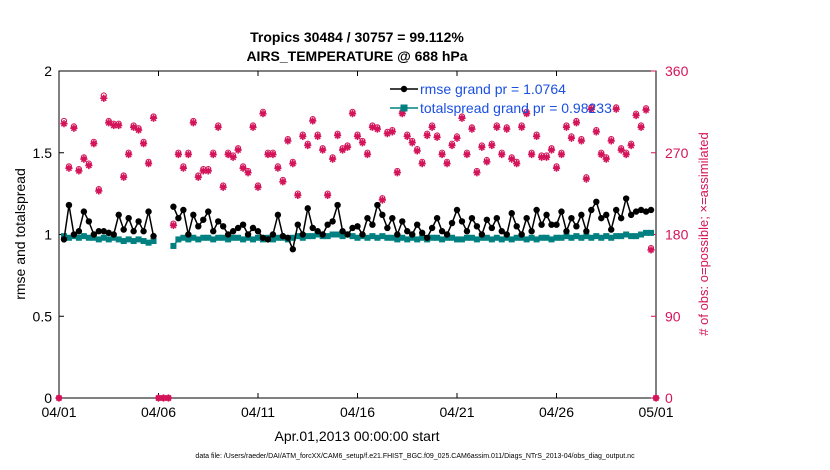 Image resolution: width=830 pixels, height=470 pixels. What do you see at coordinates (357, 412) in the screenshot?
I see `x-tick-label: 04/16` at bounding box center [357, 412].